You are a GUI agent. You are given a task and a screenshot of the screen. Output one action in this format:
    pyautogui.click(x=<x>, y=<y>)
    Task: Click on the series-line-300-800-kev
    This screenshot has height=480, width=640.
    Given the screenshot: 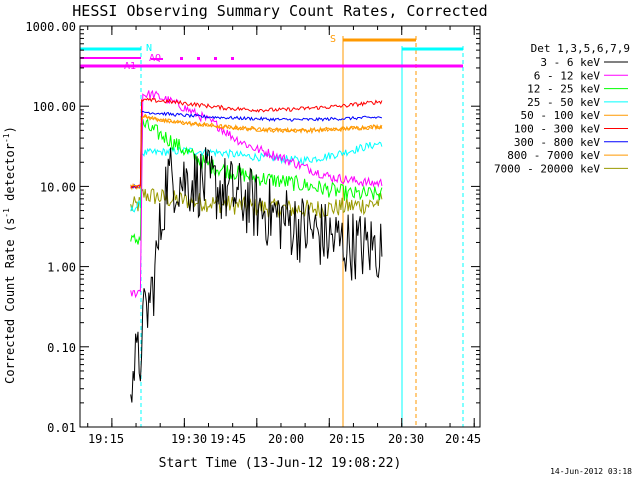 What is the action you would take?
    pyautogui.click(x=256, y=149)
    